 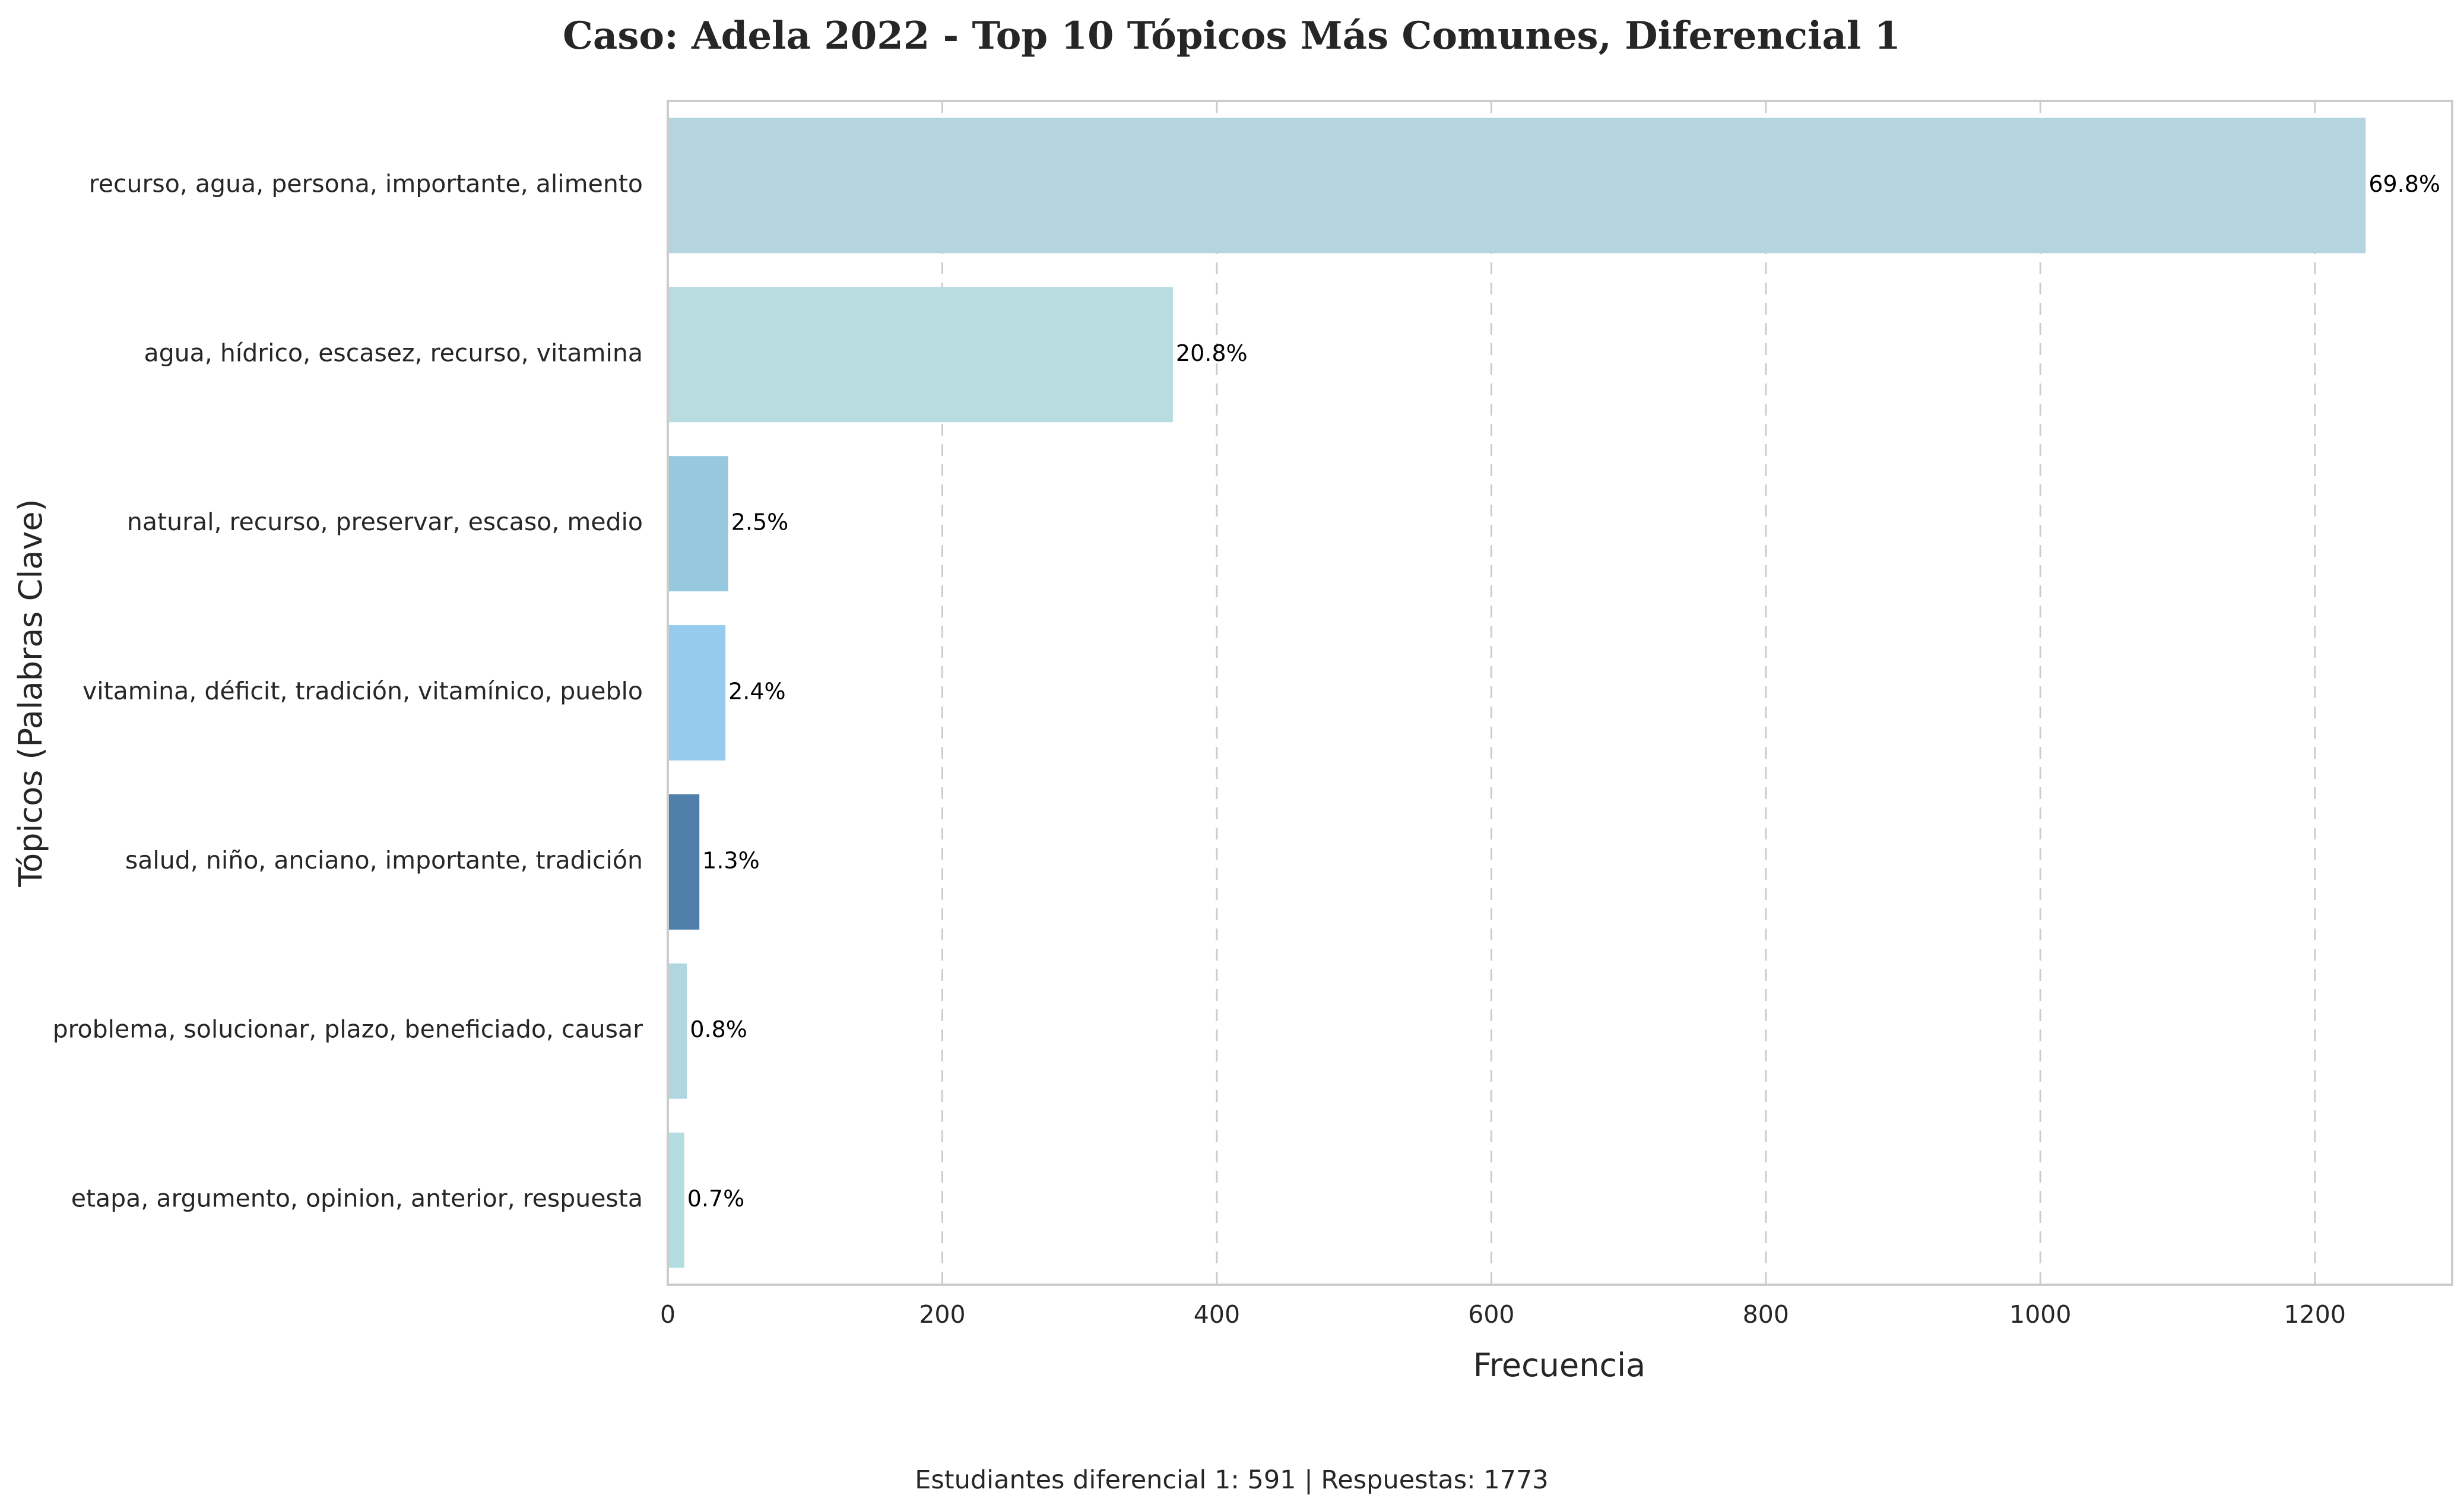 I want to click on x-tick-label: 600, so click(x=1491, y=1314).